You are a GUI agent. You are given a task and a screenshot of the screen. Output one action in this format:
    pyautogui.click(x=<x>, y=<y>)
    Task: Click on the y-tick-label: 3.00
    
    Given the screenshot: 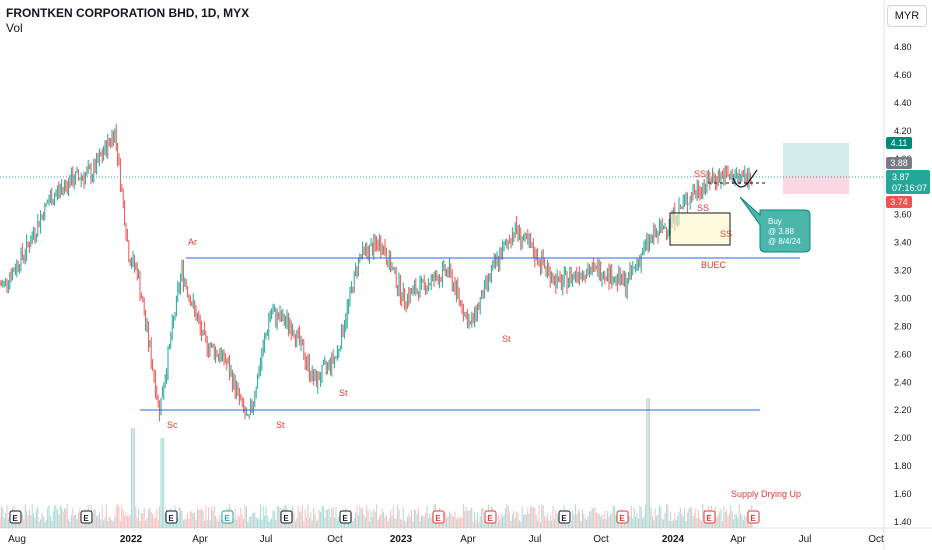 What is the action you would take?
    pyautogui.click(x=903, y=298)
    